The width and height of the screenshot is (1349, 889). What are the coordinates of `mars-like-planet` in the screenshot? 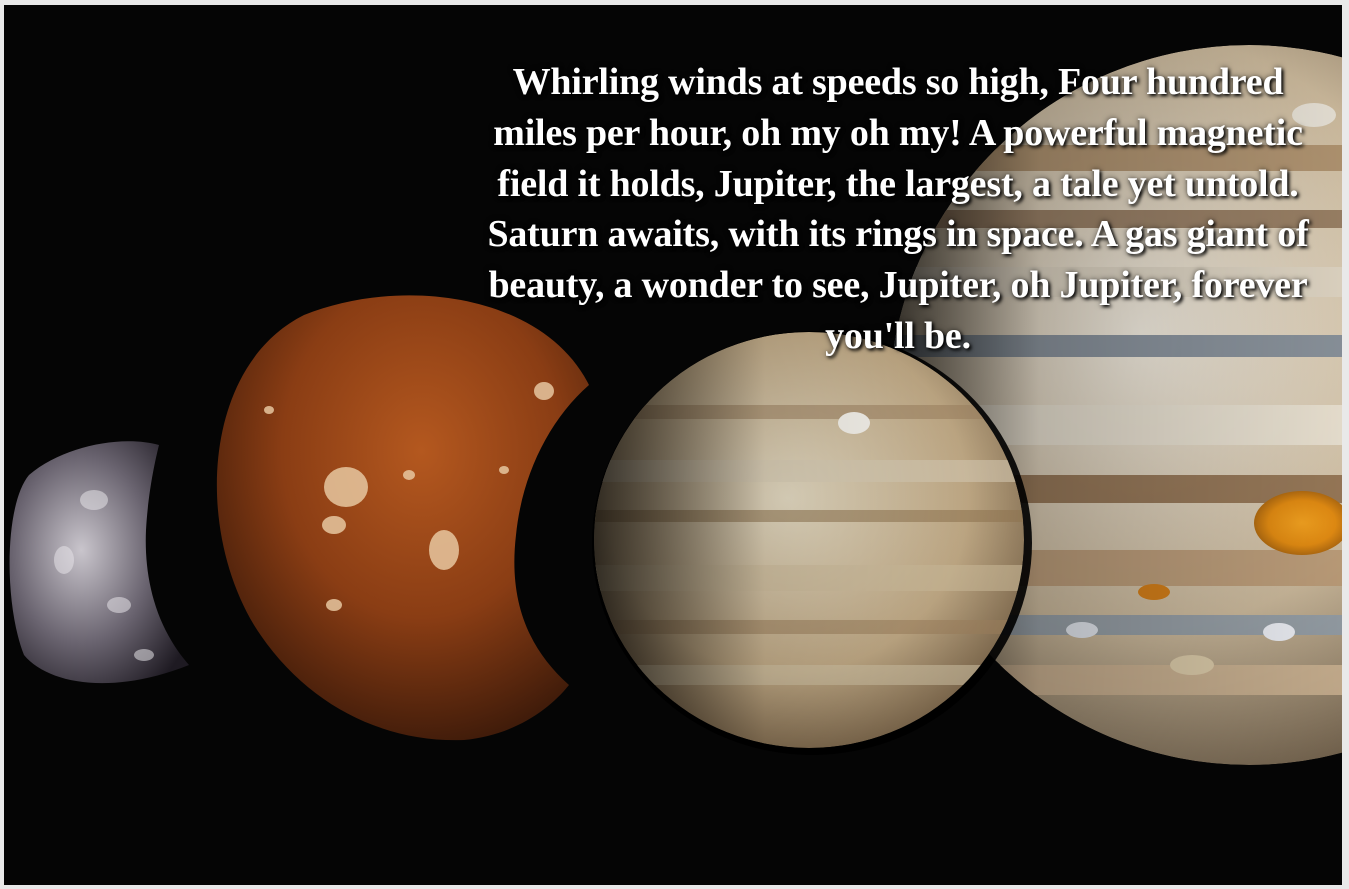 It's located at (403, 518).